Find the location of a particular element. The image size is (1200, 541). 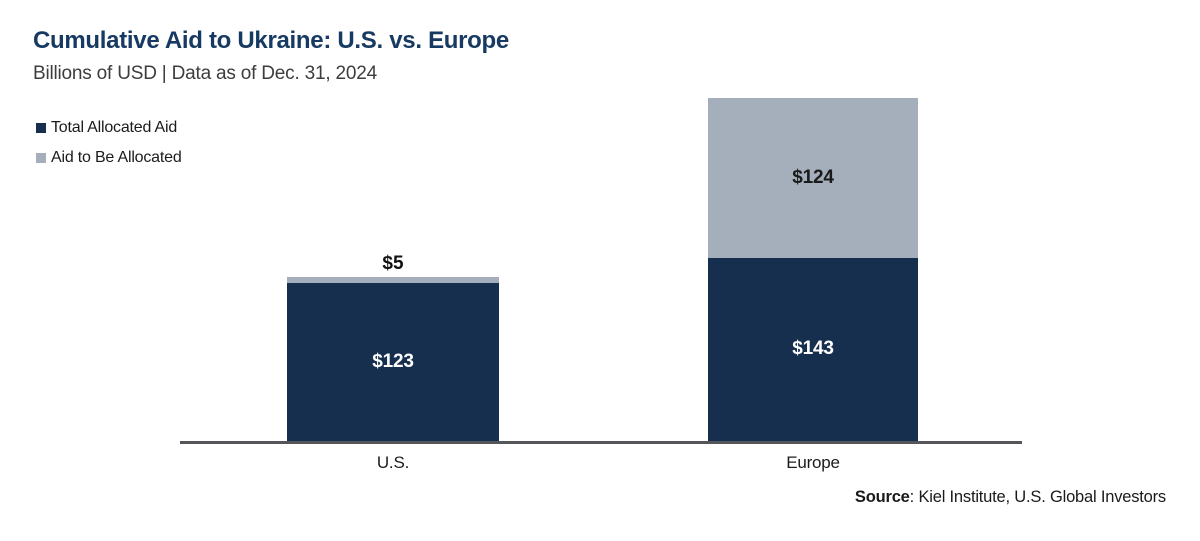

bar-us-allocated-segment: $123 is located at coordinates (393, 362).